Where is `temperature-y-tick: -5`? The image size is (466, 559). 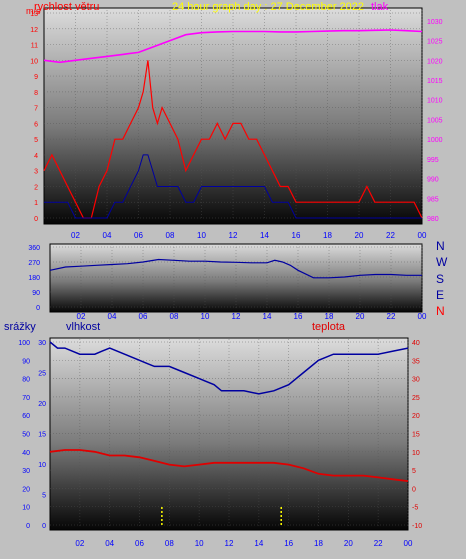 temperature-y-tick: -5 is located at coordinates (415, 508).